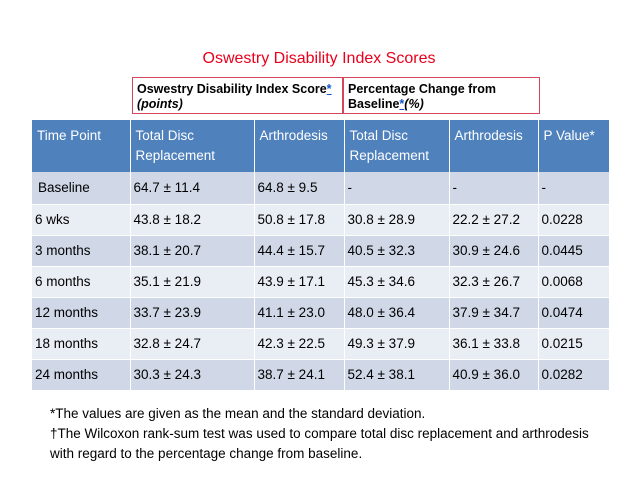  I want to click on table-row: Baseline 64.7 ± 11.4 64.8 ± 9.5 - - -, so click(320, 188).